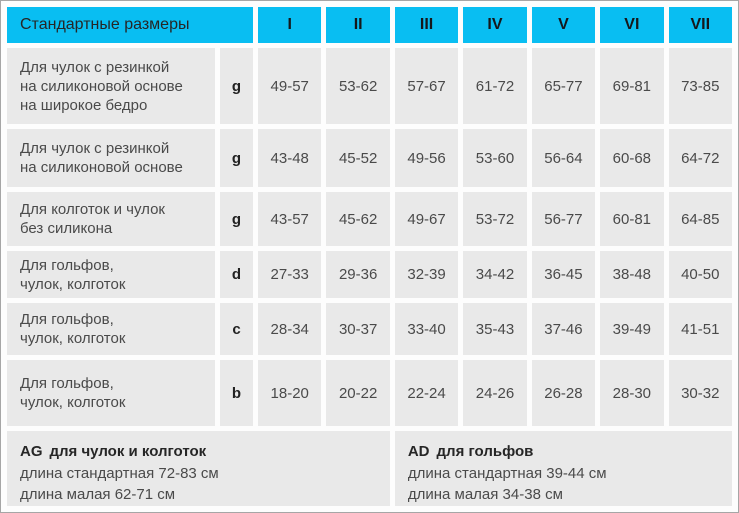 The width and height of the screenshot is (739, 513). I want to click on size-value: 32-39, so click(426, 274).